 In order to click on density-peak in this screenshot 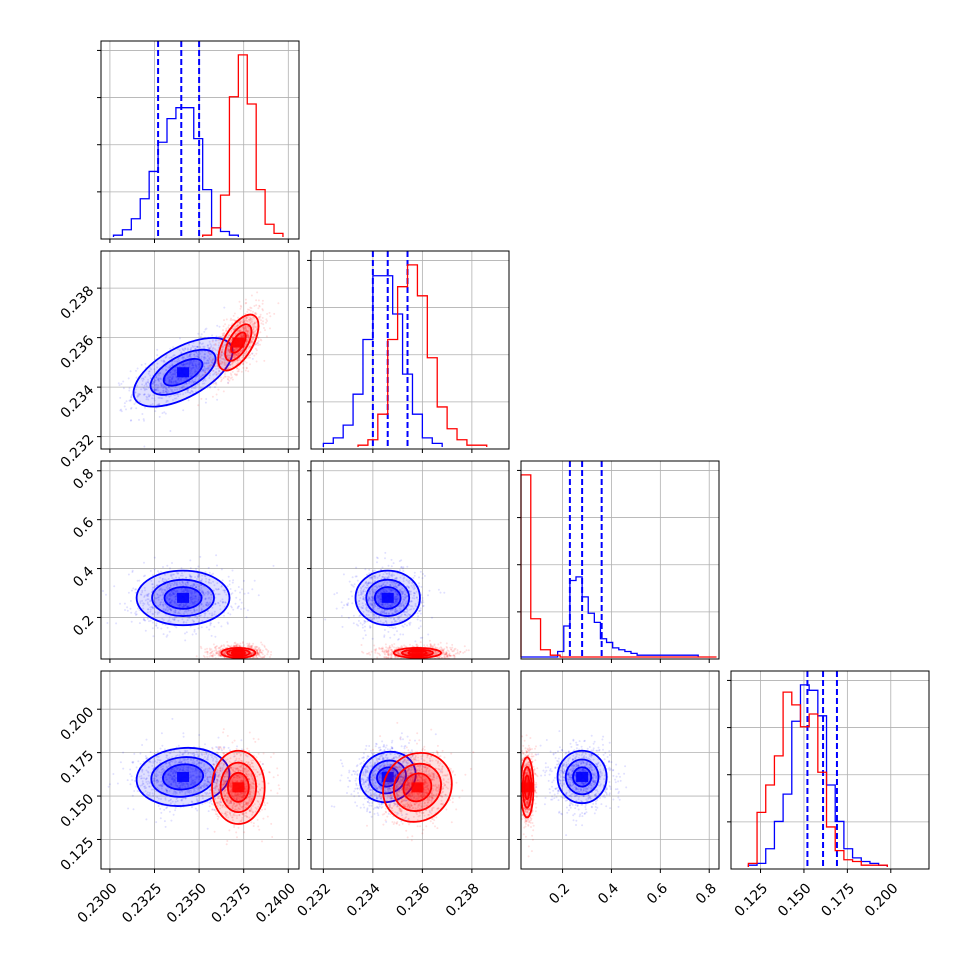, I will do `click(183, 597)`.